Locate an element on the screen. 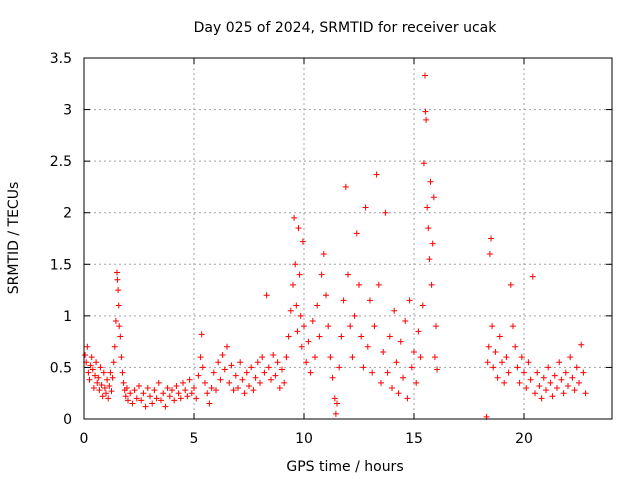  y-tick-label: 2 is located at coordinates (67, 214).